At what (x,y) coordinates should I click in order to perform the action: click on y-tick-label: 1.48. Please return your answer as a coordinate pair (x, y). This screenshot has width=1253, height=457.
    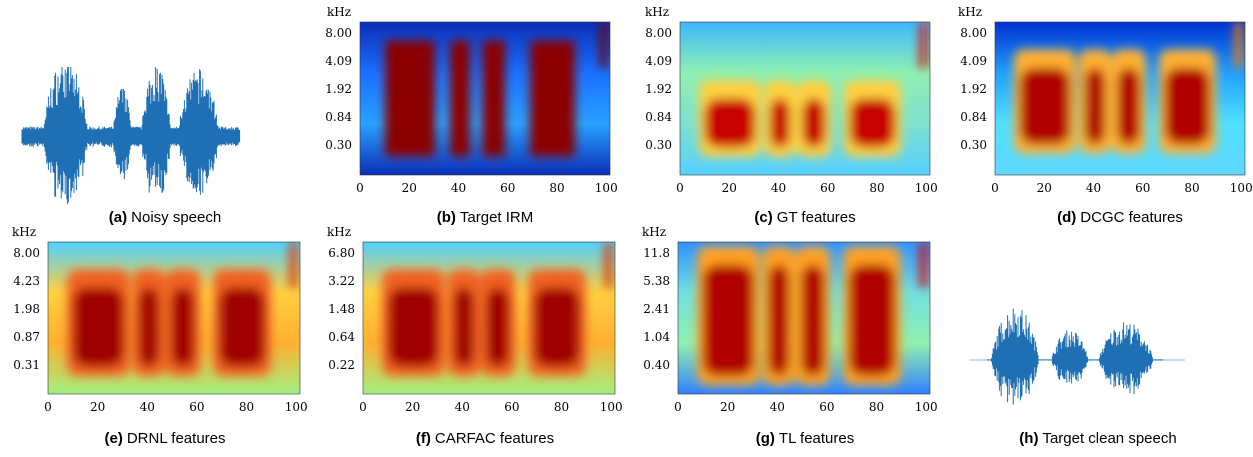
    Looking at the image, I should click on (341, 309).